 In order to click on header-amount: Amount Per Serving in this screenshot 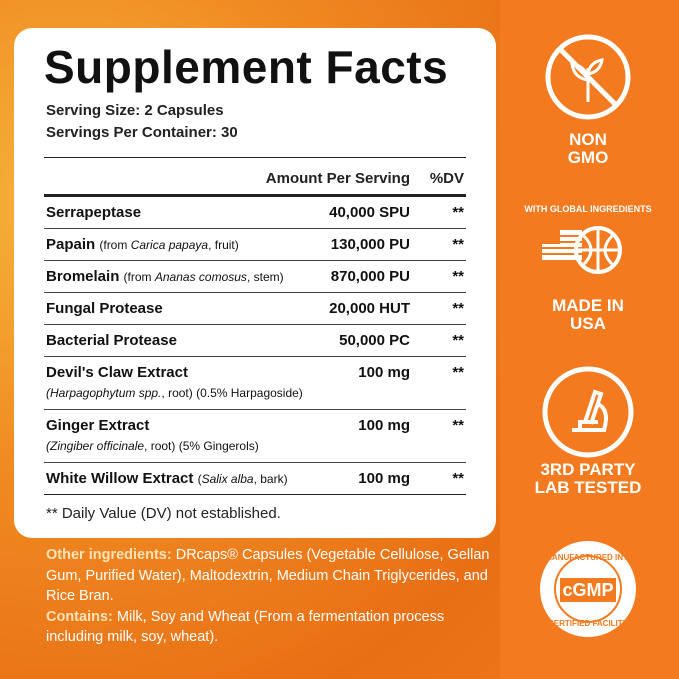, I will do `click(337, 178)`.